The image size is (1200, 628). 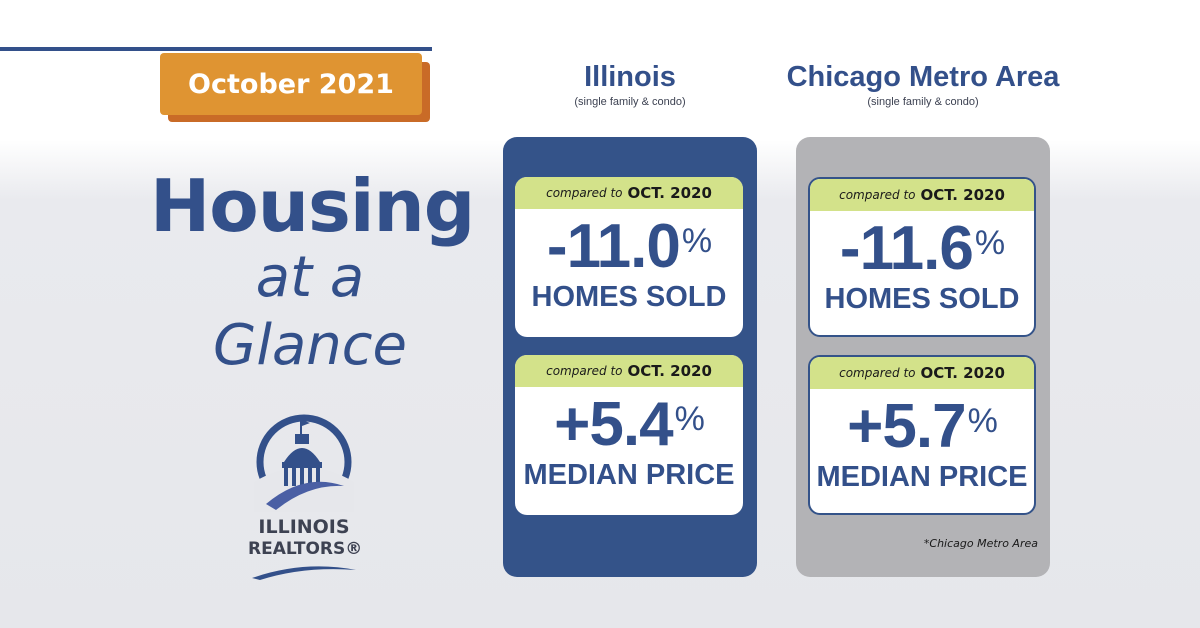 I want to click on stat-card-homes-sold: compared to OCT. 2020 -11.0% HOMES SOLD, so click(x=629, y=257).